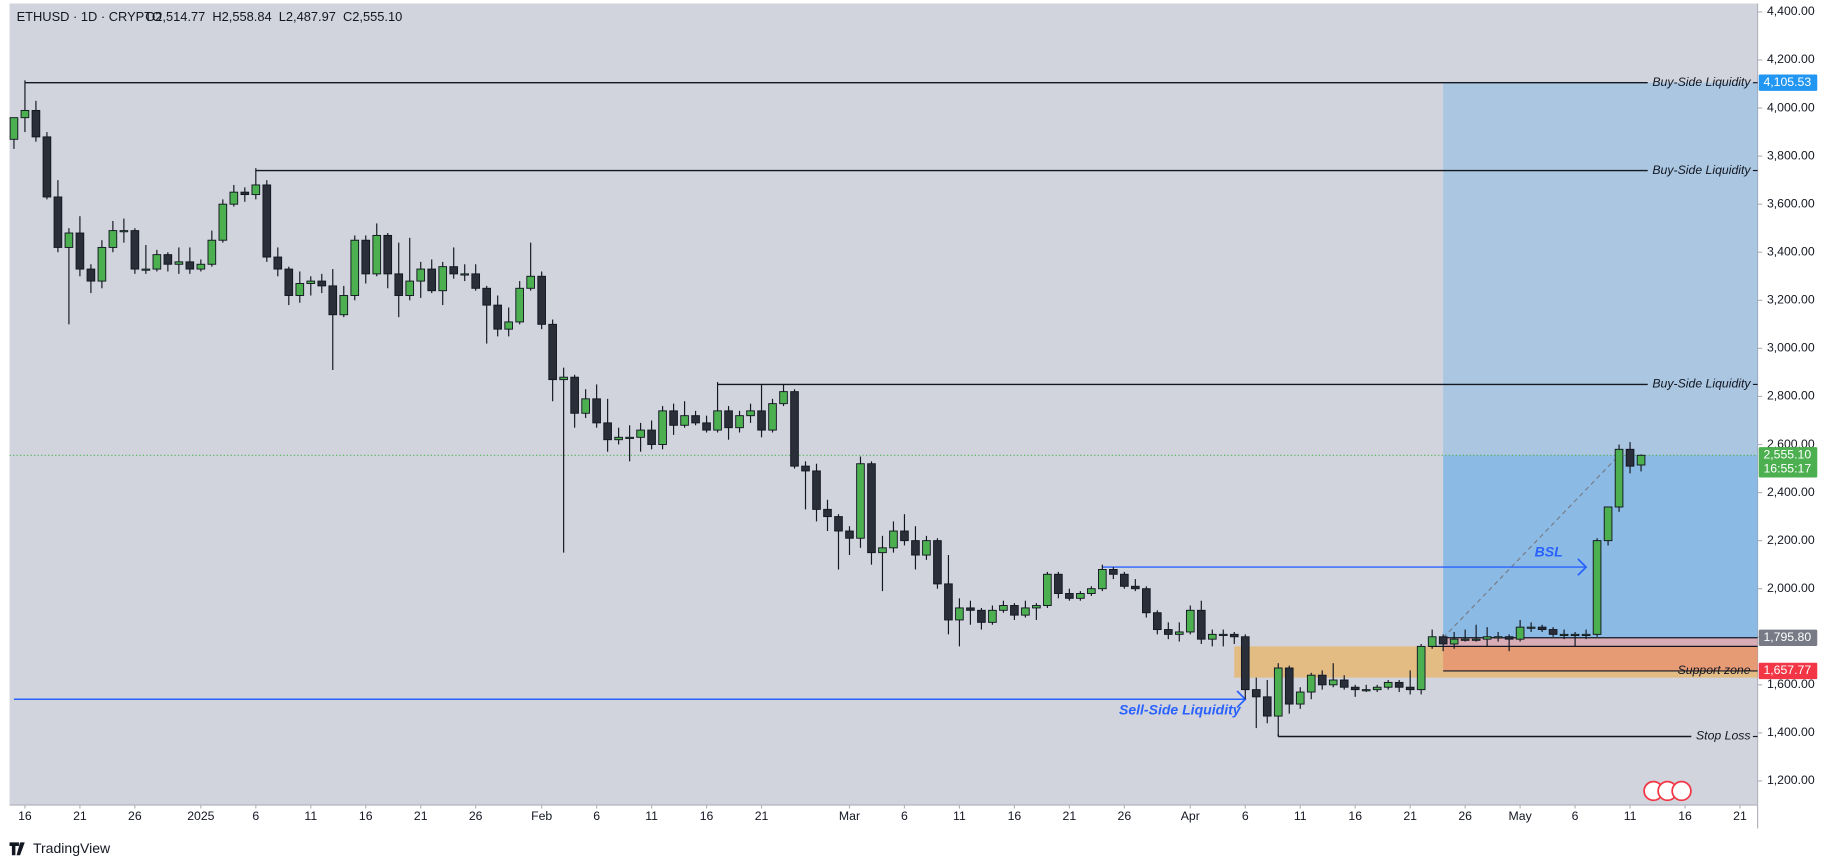 This screenshot has height=867, width=1835. What do you see at coordinates (1791, 155) in the screenshot?
I see `y-tick-label: 3,800.00` at bounding box center [1791, 155].